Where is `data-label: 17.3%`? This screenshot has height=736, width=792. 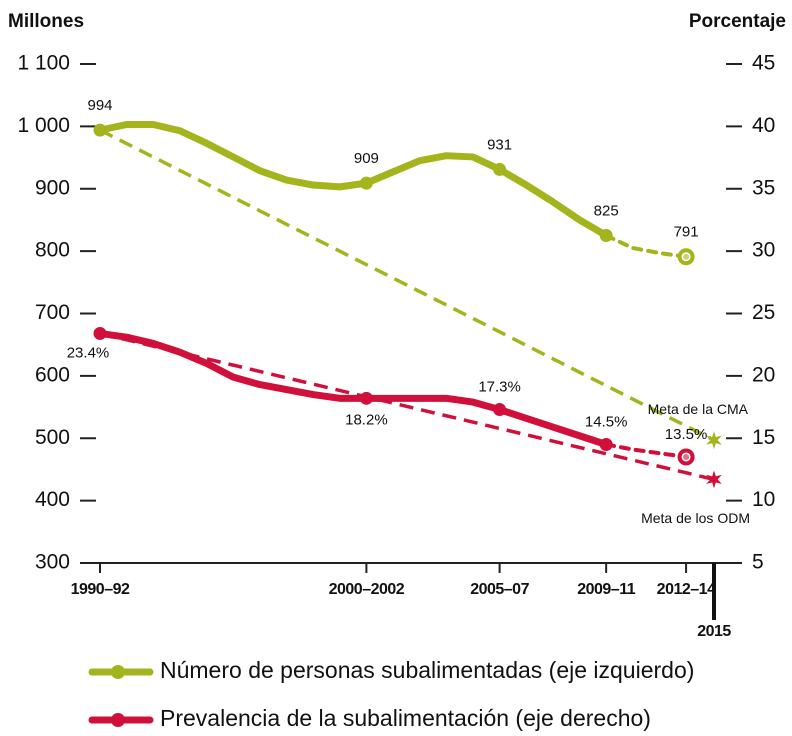 data-label: 17.3% is located at coordinates (499, 387).